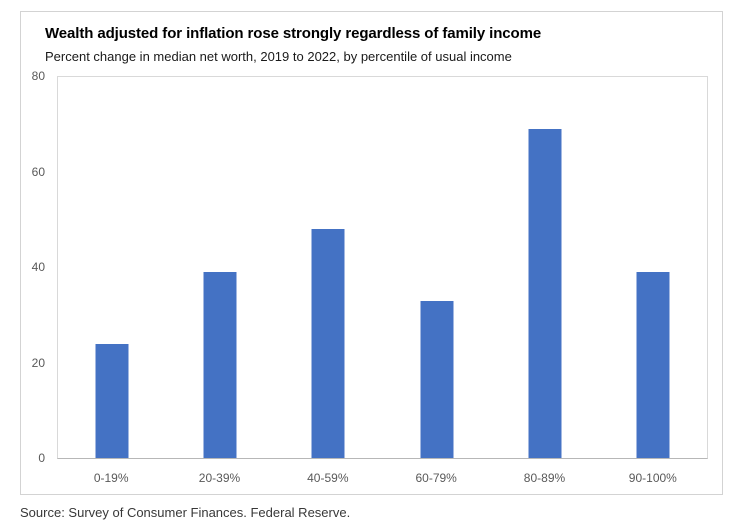  Describe the element at coordinates (219, 478) in the screenshot. I see `x-tick-label: 20-39%` at that location.